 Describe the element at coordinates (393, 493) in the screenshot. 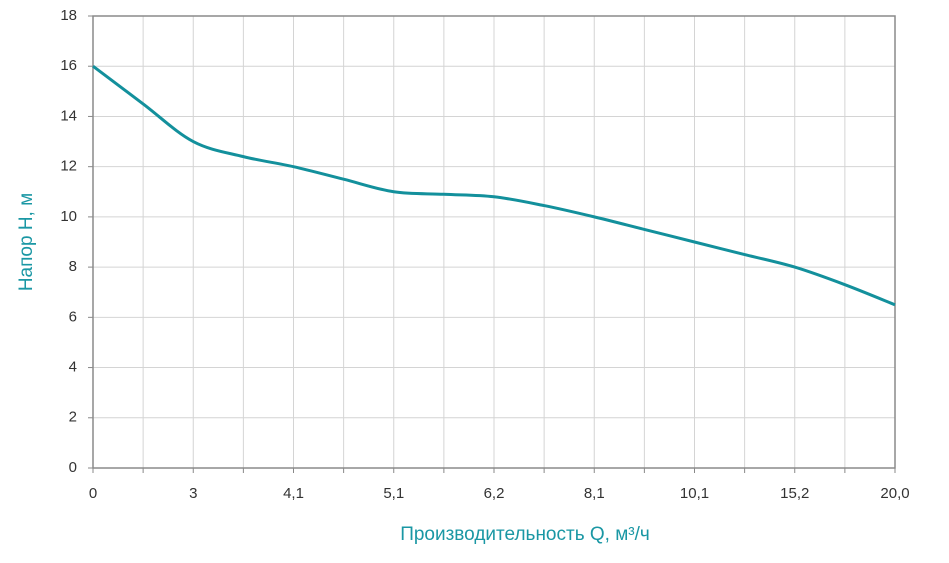

I see `x-tick-label: 5,1` at that location.